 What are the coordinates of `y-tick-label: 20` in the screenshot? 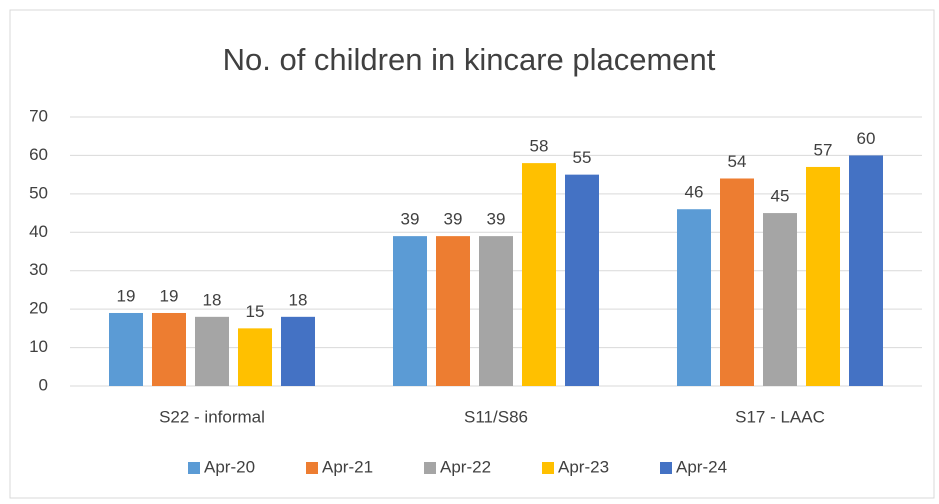 It's located at (38, 308).